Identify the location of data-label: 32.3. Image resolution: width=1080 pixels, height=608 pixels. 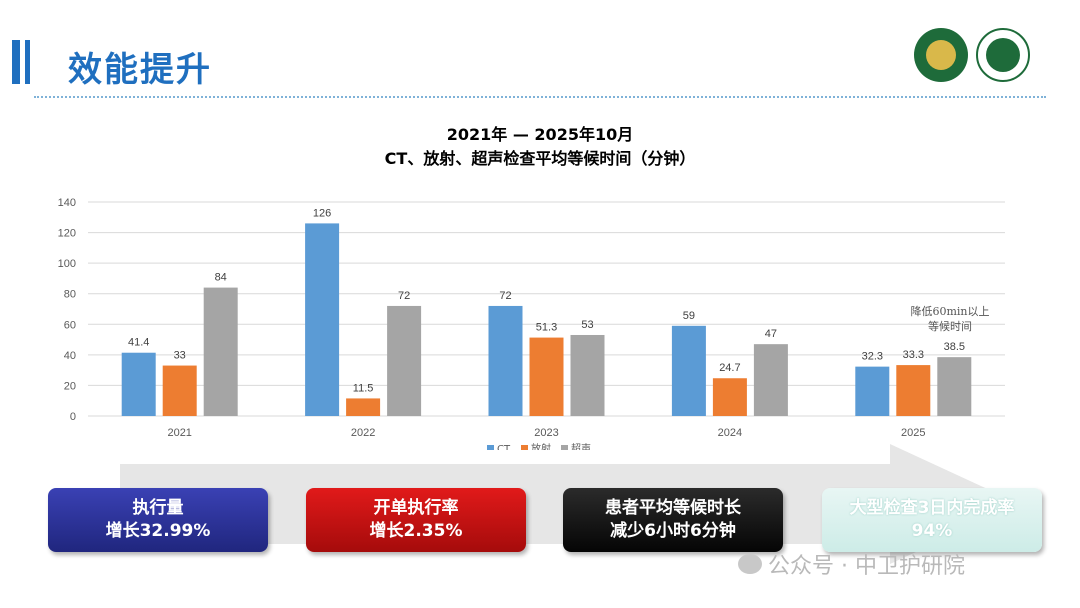
(872, 357).